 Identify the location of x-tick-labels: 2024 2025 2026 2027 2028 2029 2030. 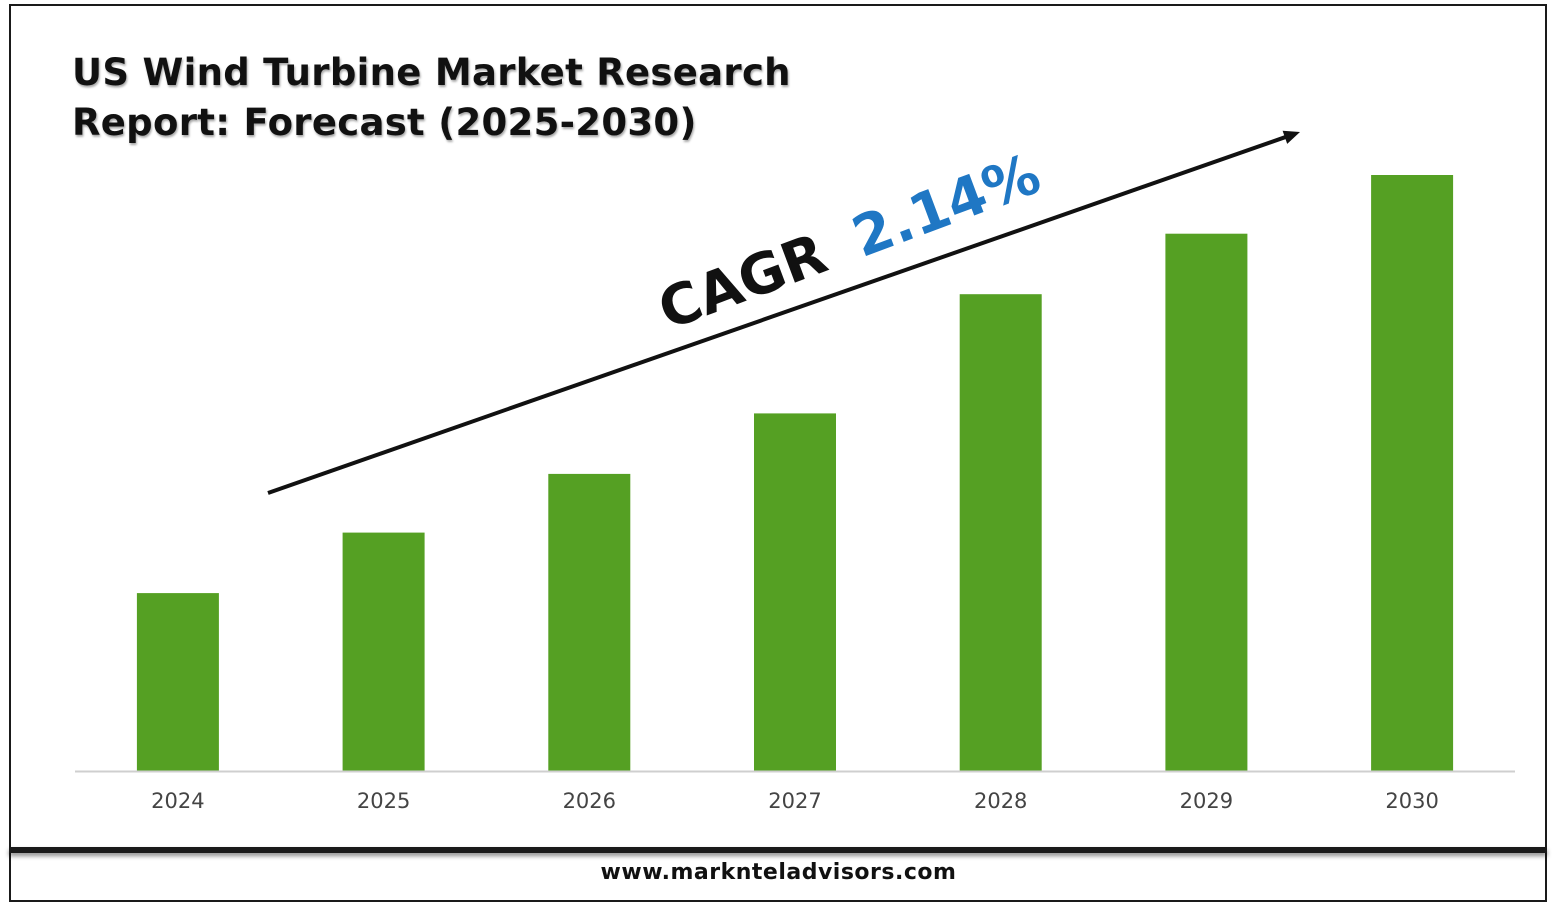
(795, 801).